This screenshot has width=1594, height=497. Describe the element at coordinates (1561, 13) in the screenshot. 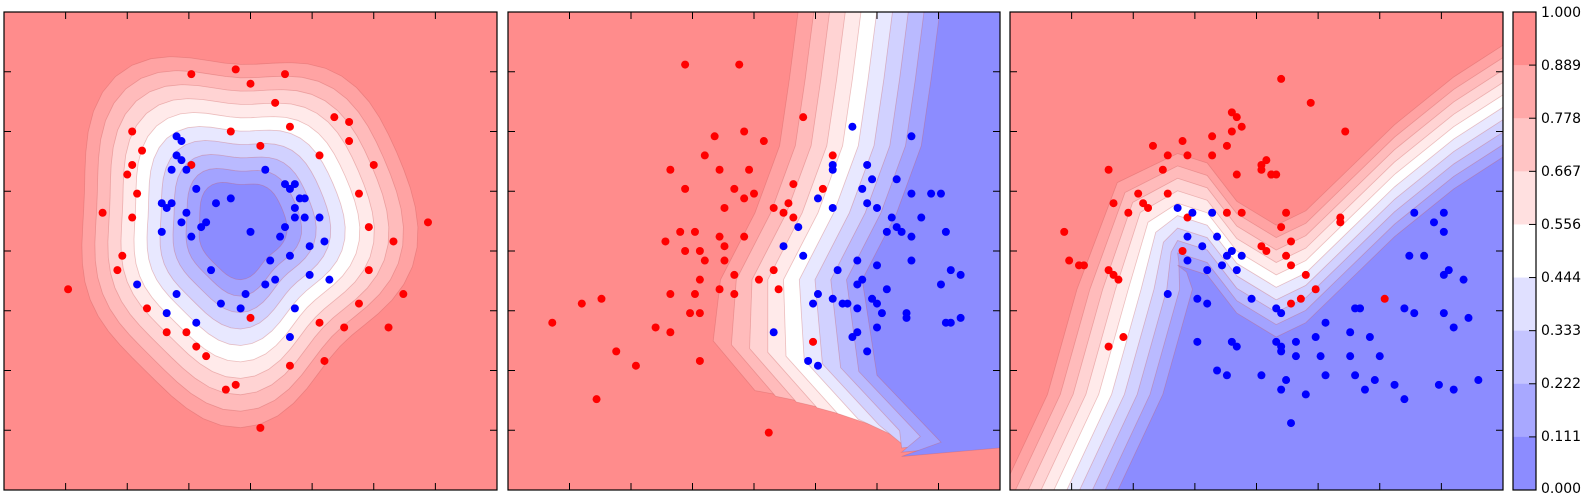

I see `colorbar-tick-label: 1.000` at that location.